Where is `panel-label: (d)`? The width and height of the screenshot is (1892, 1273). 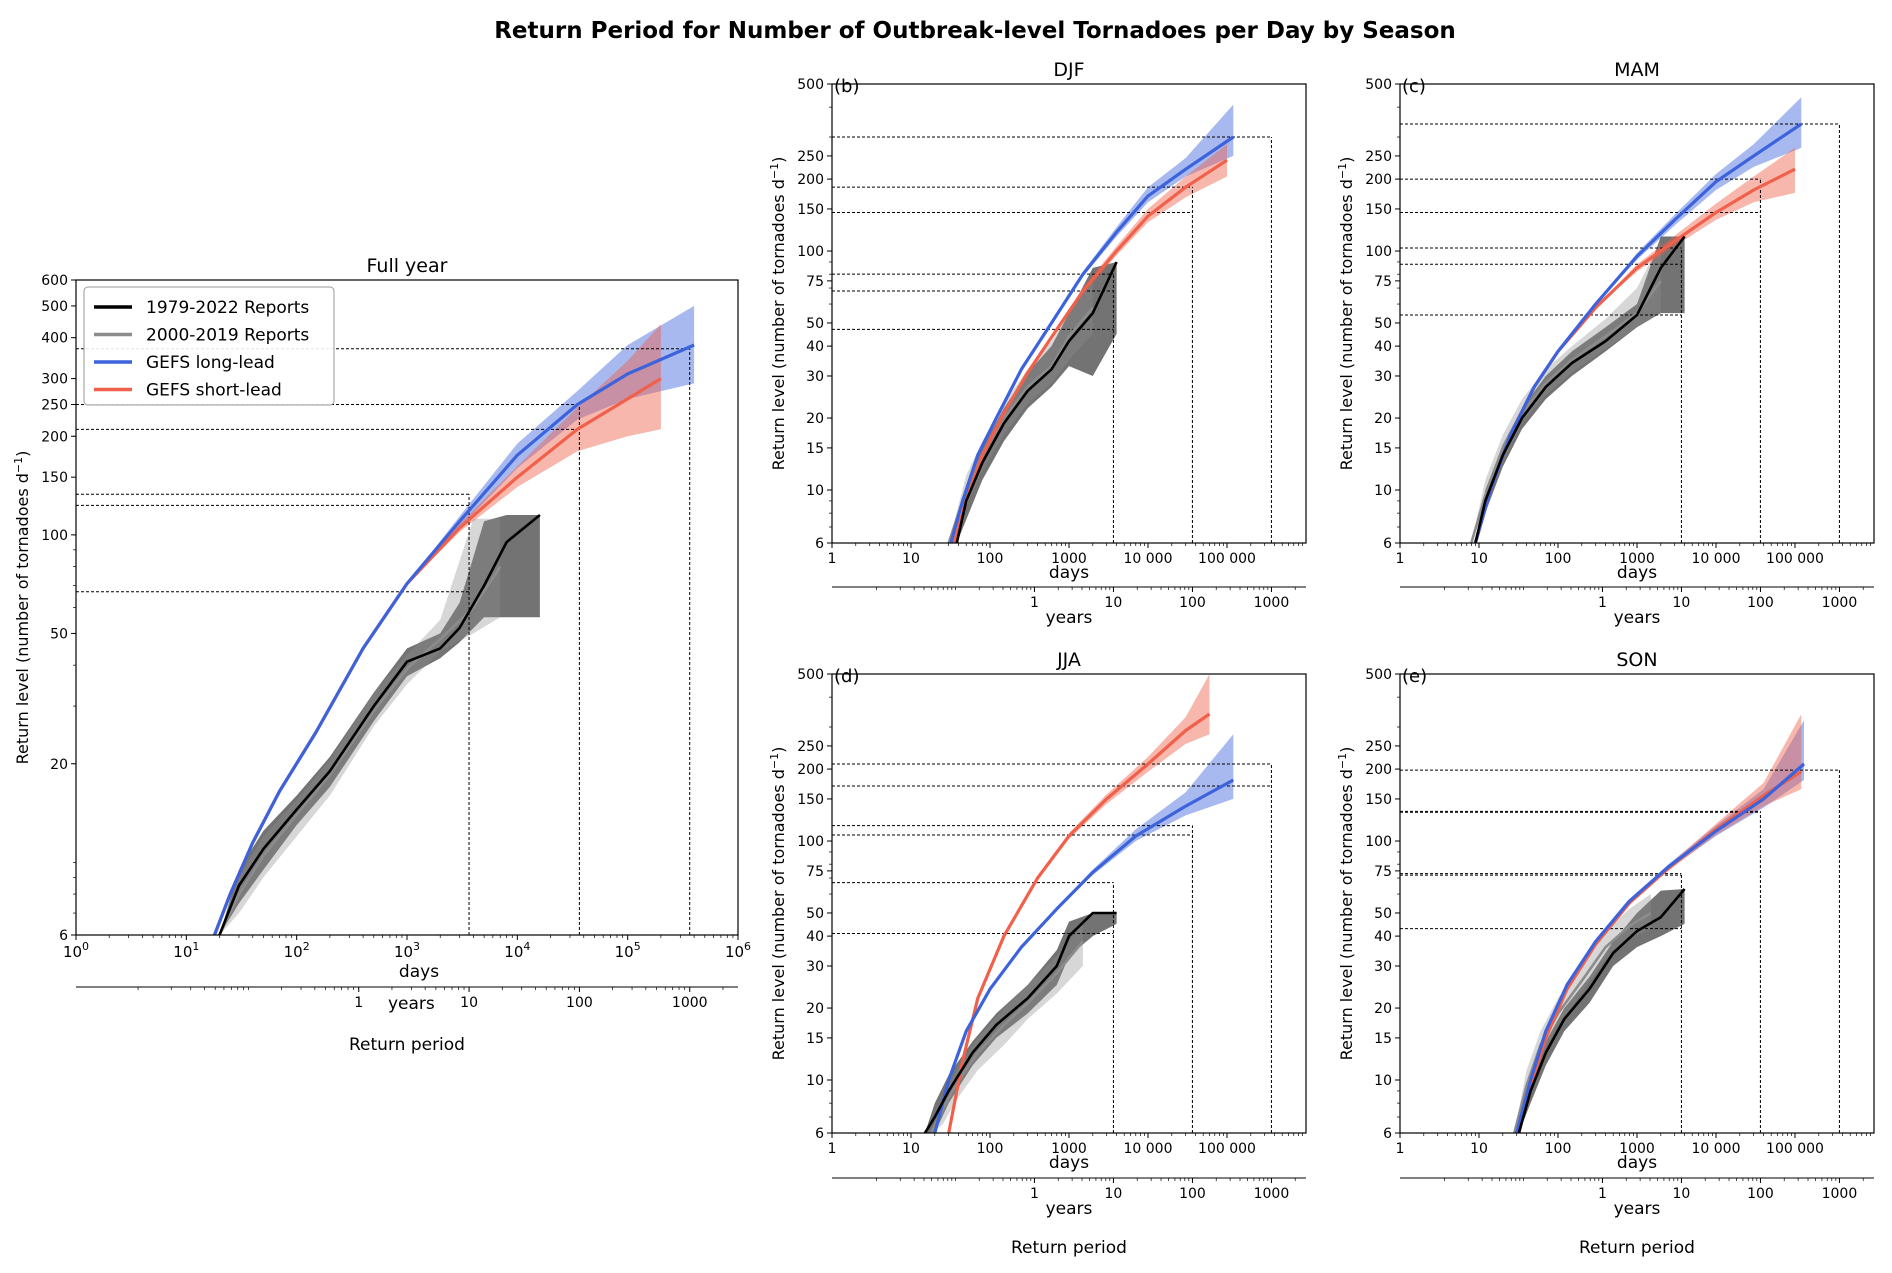 panel-label: (d) is located at coordinates (846, 676).